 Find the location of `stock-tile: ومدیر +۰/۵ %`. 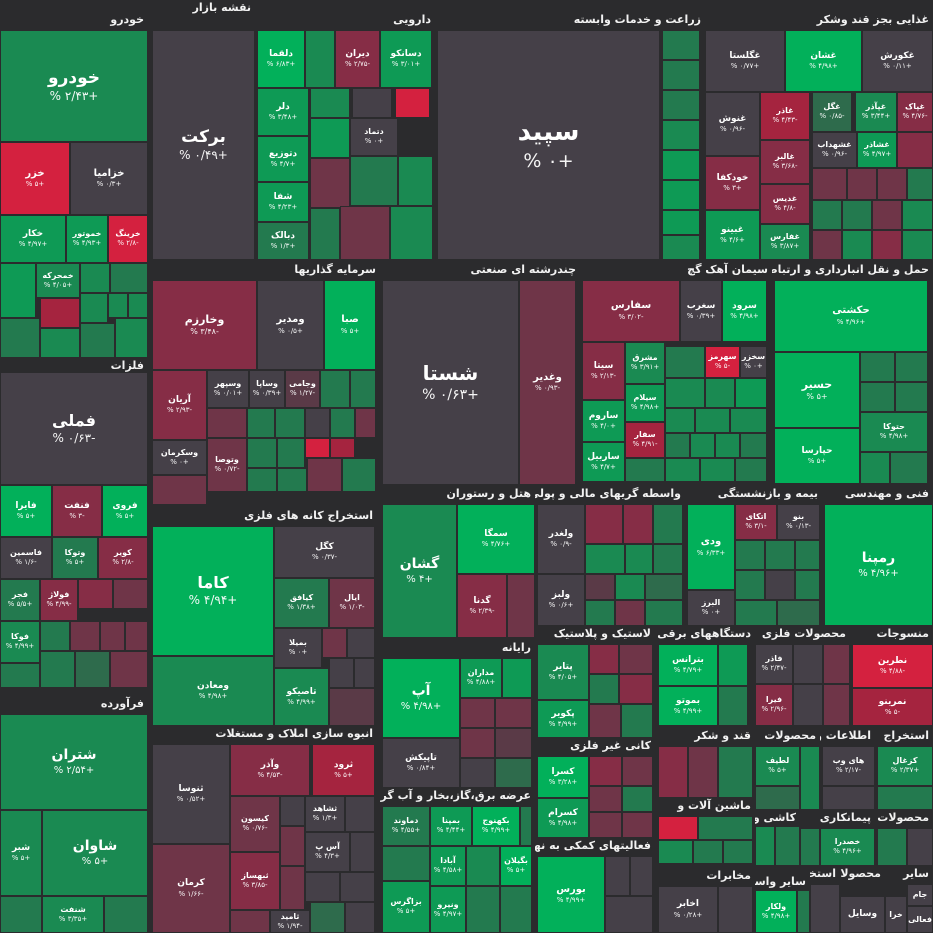

stock-tile: ومدیر +۰/۵ % is located at coordinates (290, 325).